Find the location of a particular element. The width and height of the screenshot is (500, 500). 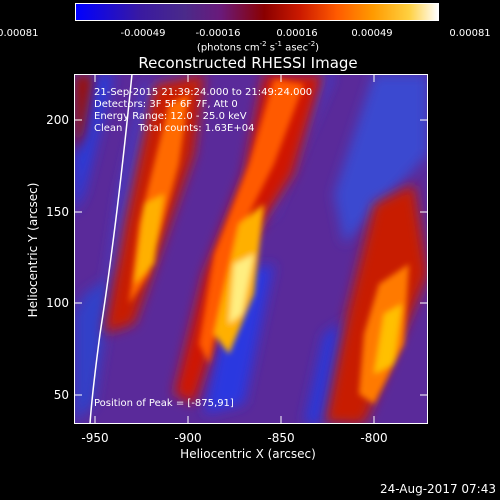

colorbar-tick-1: -0.00081 is located at coordinates (19, 33).